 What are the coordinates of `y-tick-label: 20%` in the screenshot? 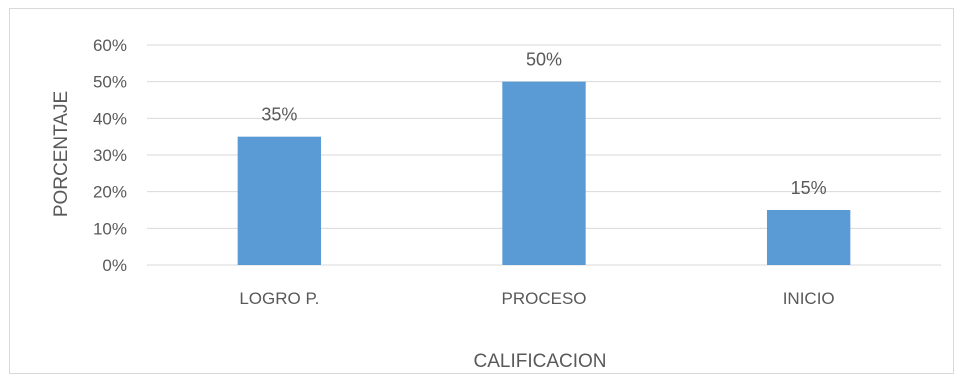 It's located at (110, 192).